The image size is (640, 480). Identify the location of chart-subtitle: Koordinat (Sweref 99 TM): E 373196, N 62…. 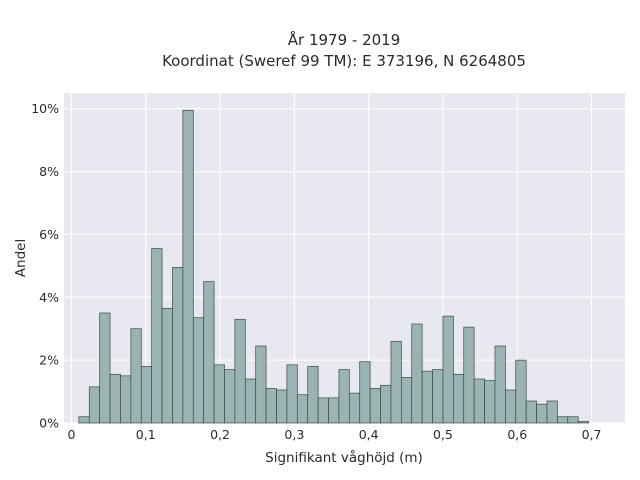
(344, 61).